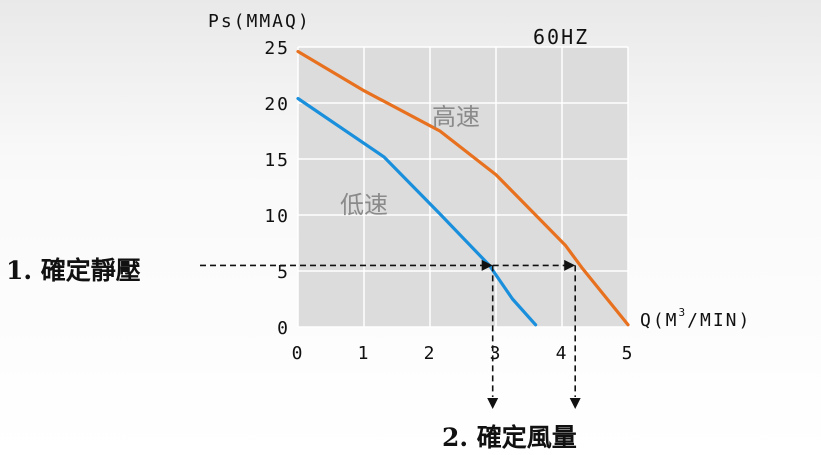 Image resolution: width=821 pixels, height=455 pixels. I want to click on pressure-arrow-low, so click(487, 265).